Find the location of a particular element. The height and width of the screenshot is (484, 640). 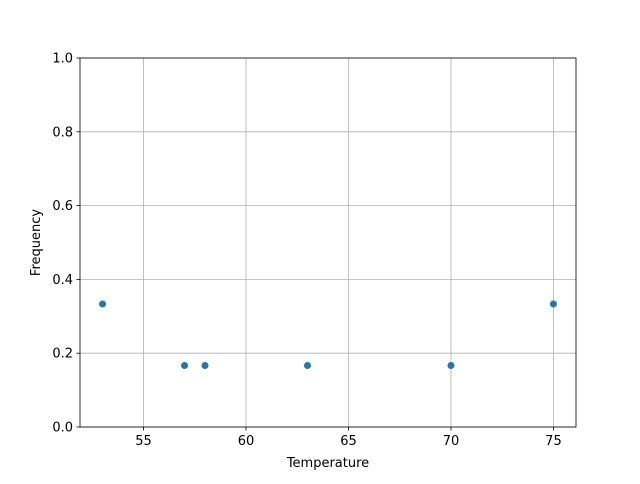

y-tick-label: 0.4 is located at coordinates (62, 280).